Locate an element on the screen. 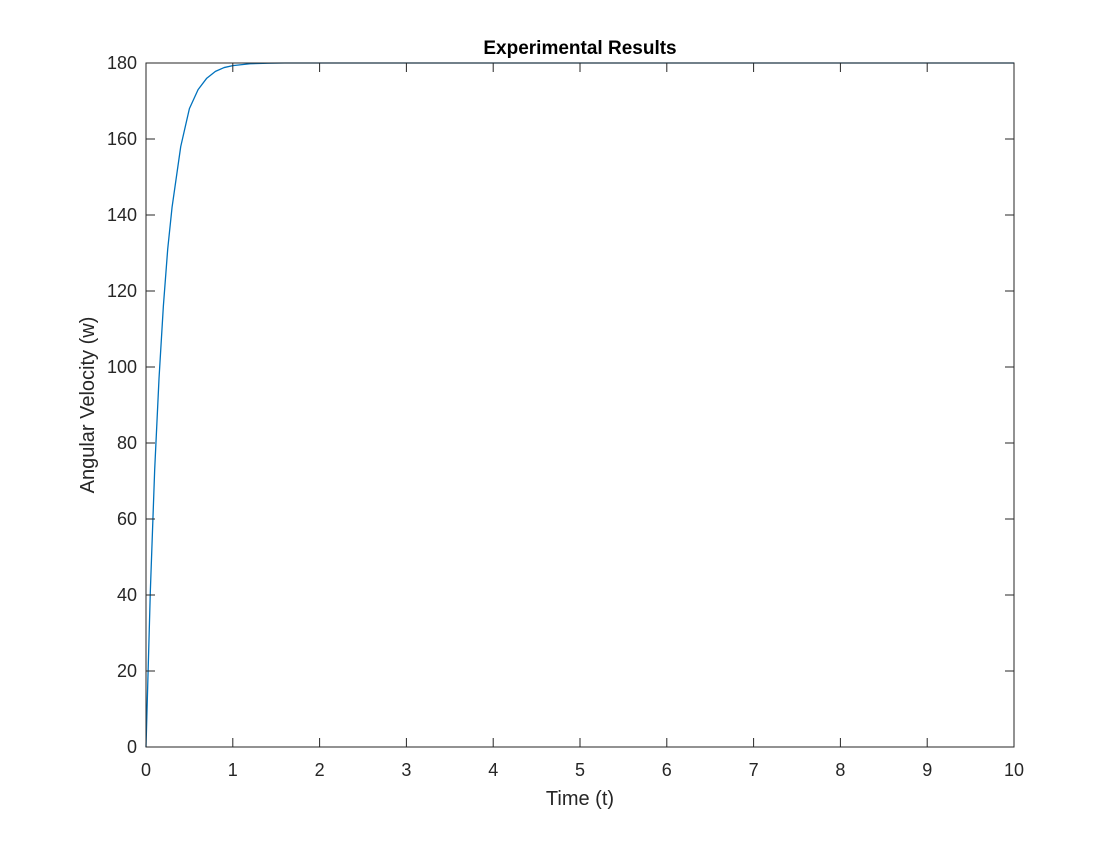  x-tick-label: 4 is located at coordinates (493, 770).